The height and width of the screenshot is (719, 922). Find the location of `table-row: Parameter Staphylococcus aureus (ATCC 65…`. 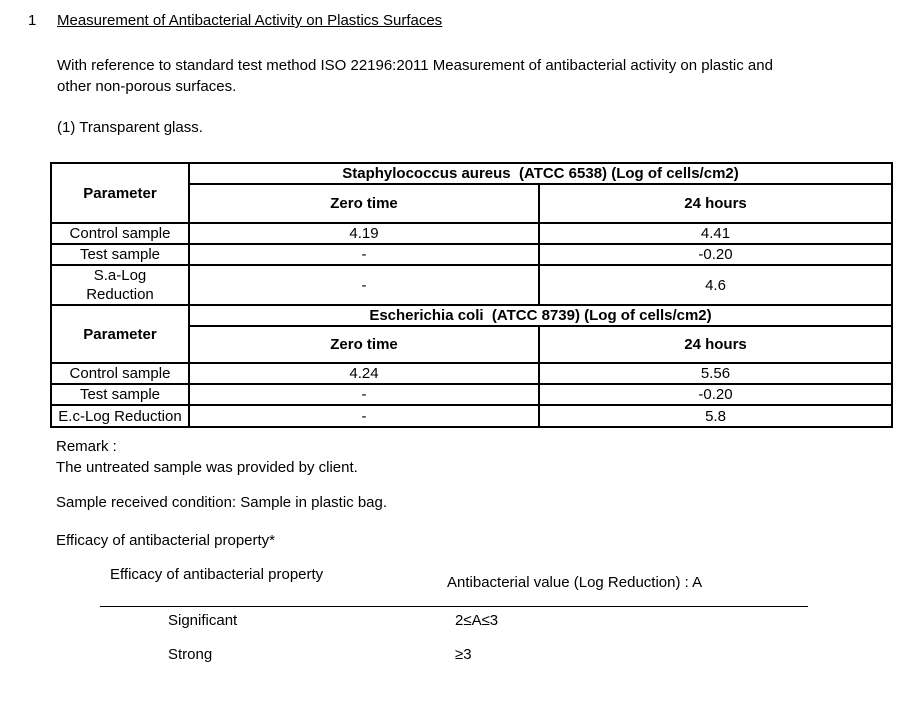

table-row: Parameter Staphylococcus aureus (ATCC 65… is located at coordinates (471, 193).